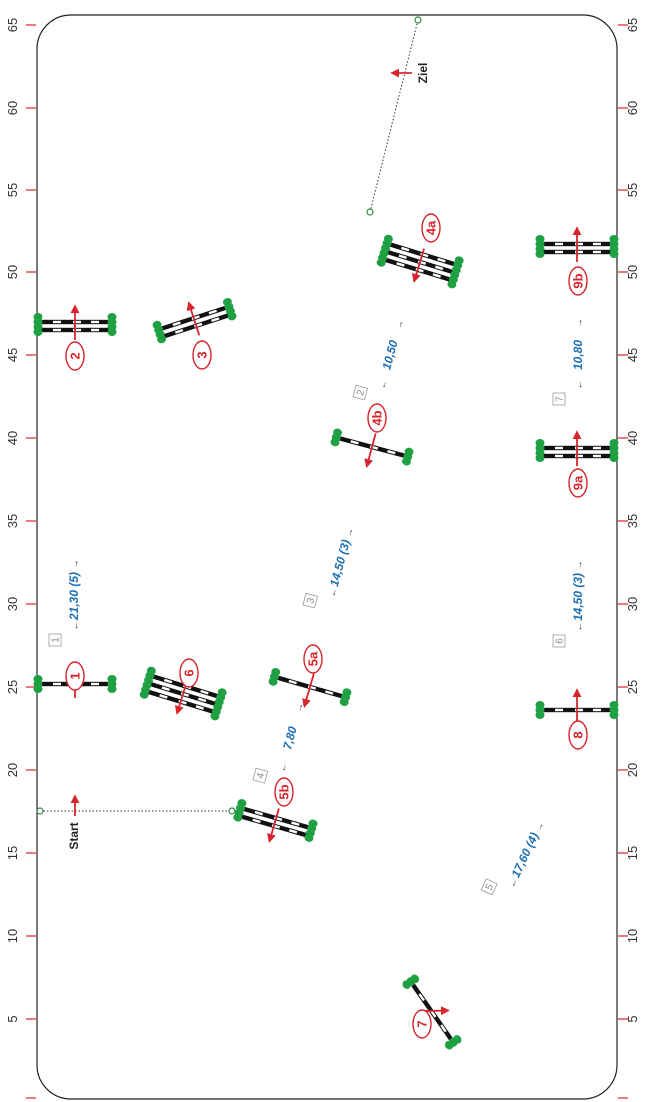  Describe the element at coordinates (632, 770) in the screenshot. I see `tick-label-right: 20` at that location.